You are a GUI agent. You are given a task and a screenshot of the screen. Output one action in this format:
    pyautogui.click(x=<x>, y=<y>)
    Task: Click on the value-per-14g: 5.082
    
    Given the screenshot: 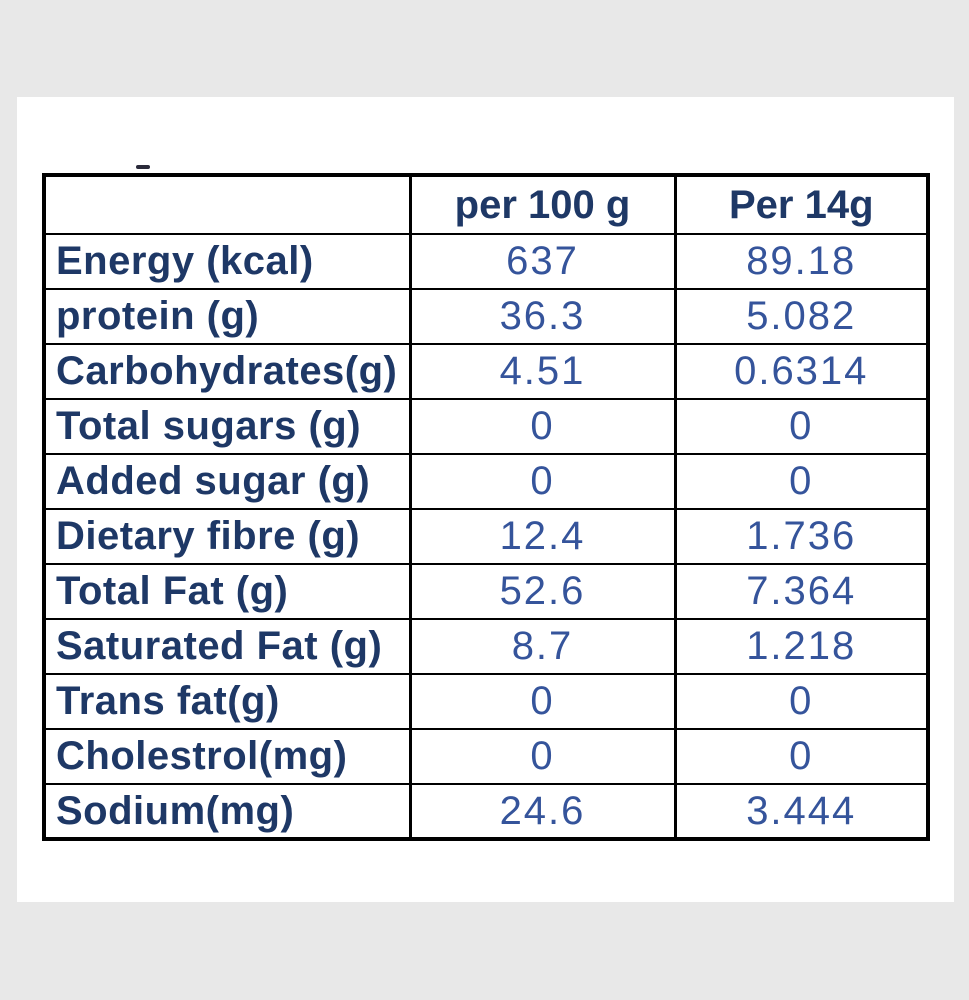 What is the action you would take?
    pyautogui.click(x=801, y=316)
    